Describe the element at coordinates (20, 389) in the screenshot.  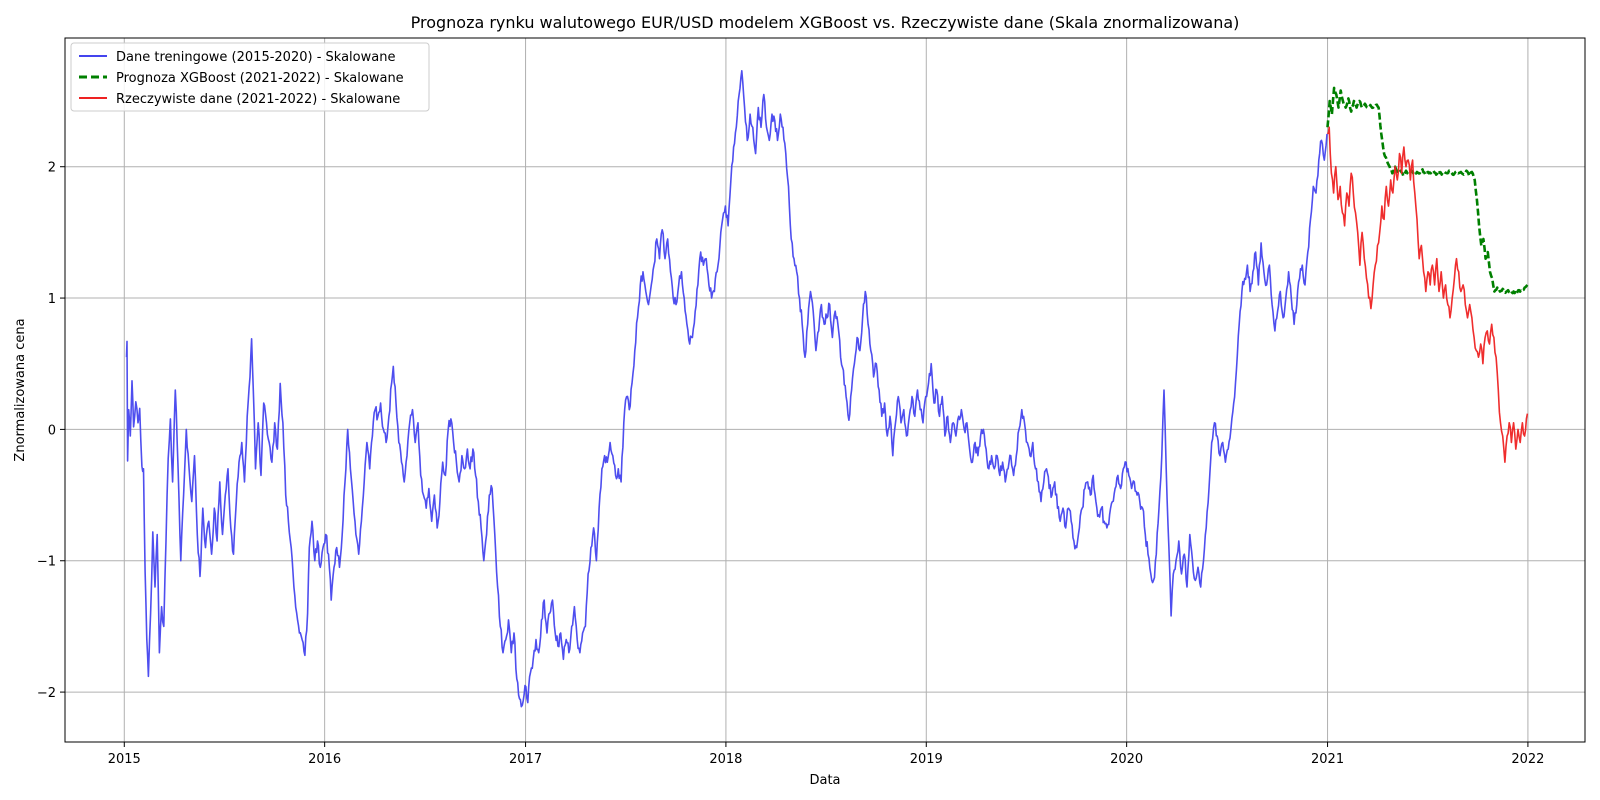
I see `y-axis-label: Znormalizowana cena` at that location.